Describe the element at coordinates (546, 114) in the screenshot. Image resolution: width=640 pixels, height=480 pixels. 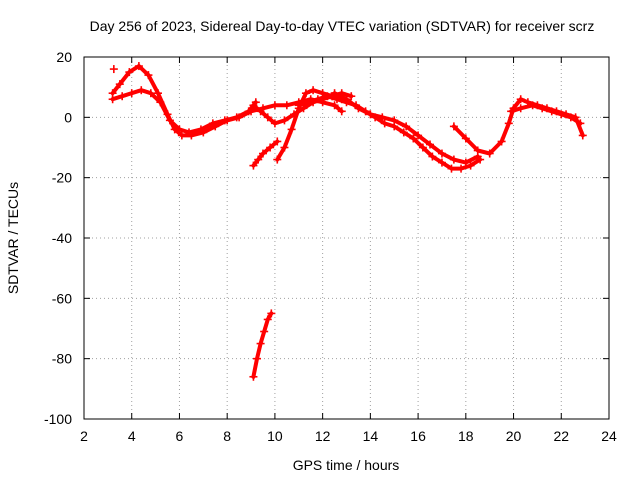
I see `data-series-arc-i` at that location.